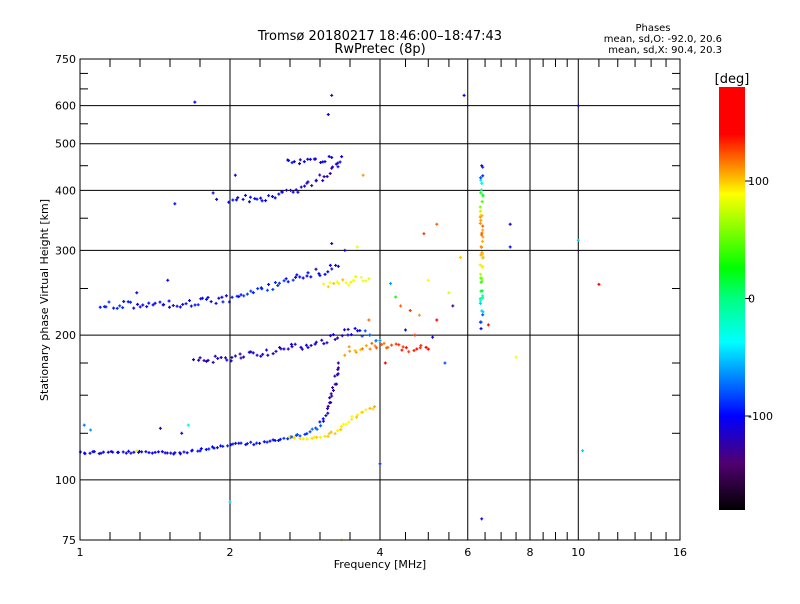 Image resolution: width=800 pixels, height=604 pixels. I want to click on x-tick-label: 1, so click(80, 552).